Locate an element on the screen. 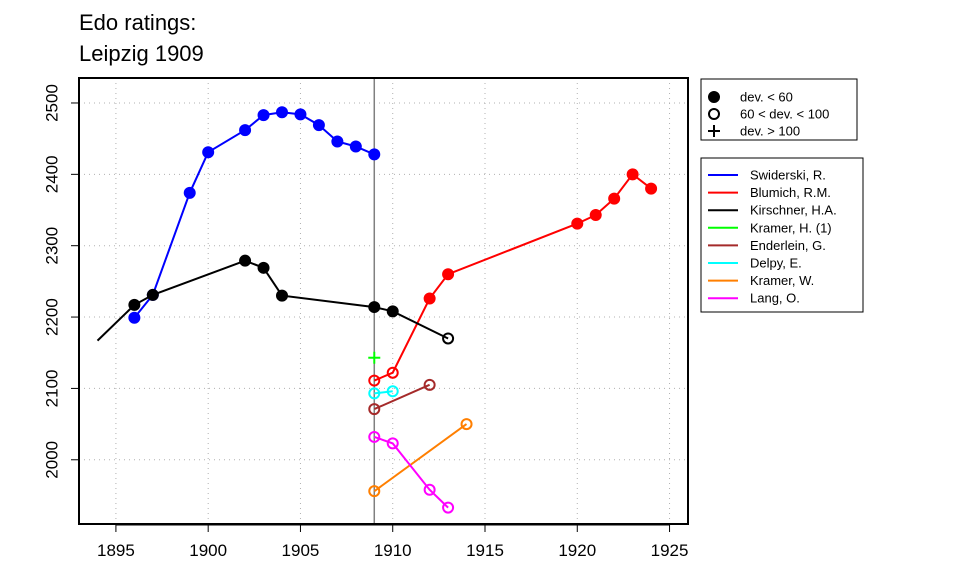 Image resolution: width=960 pixels, height=576 pixels. series-legend-label: Swiderski, R. is located at coordinates (788, 175).